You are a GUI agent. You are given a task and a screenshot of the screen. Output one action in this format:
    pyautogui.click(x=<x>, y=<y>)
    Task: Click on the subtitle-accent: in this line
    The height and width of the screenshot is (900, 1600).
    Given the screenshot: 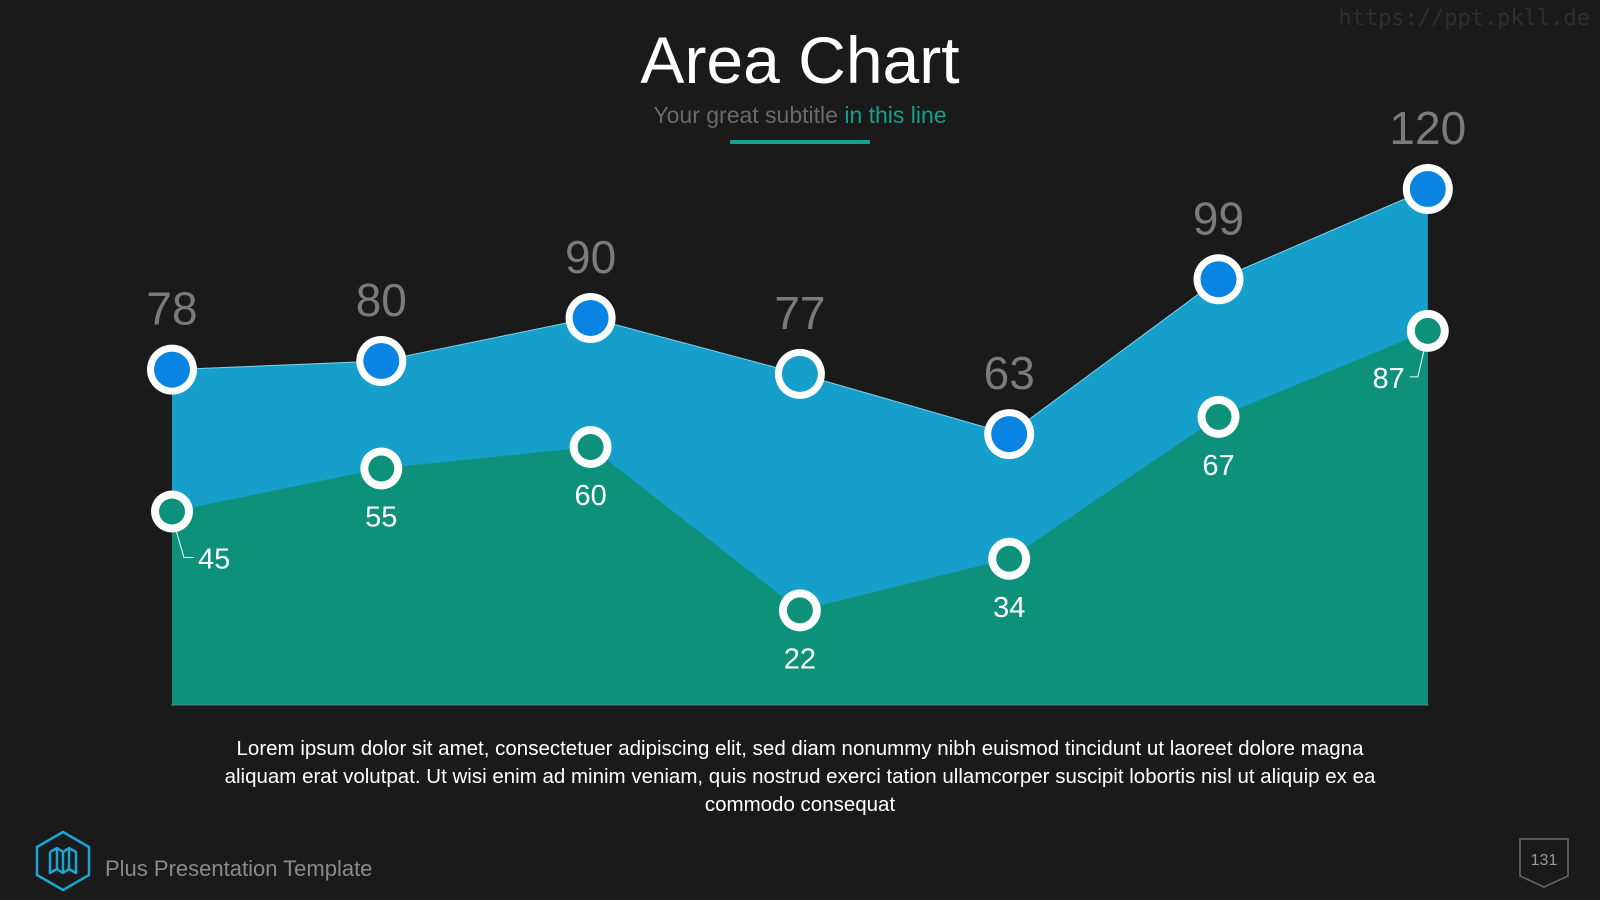 What is the action you would take?
    pyautogui.click(x=895, y=115)
    